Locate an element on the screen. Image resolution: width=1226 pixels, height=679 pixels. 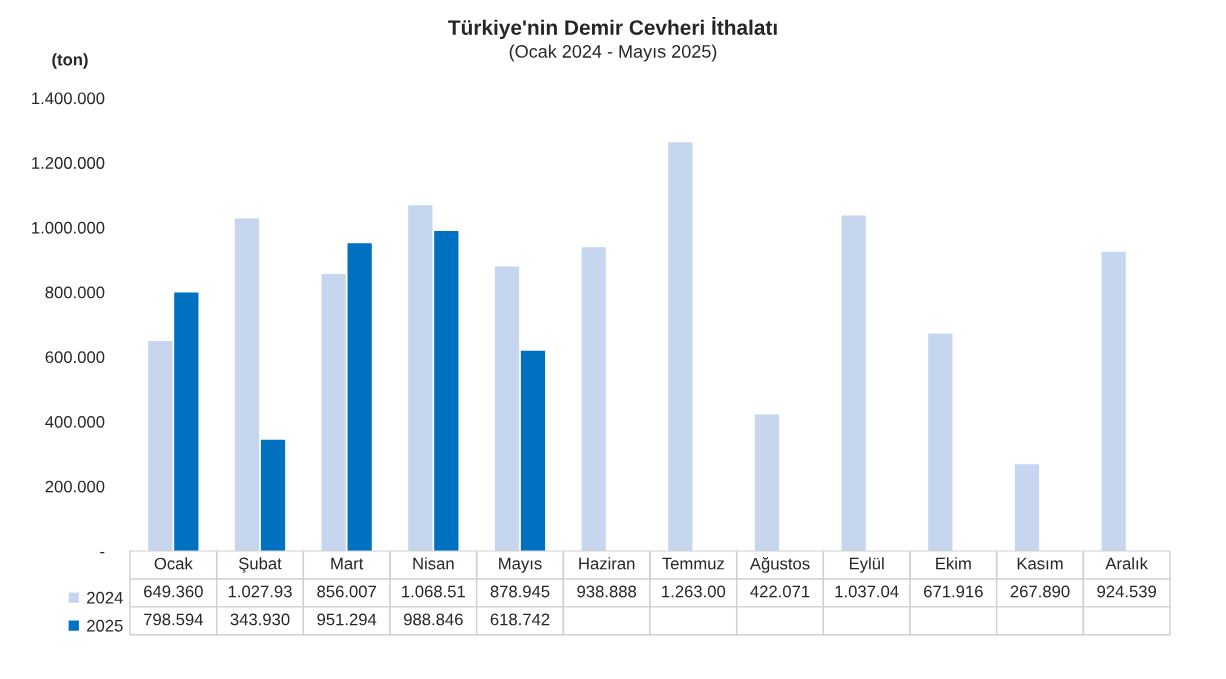
chart-title: Türkiye'nin Demir Cevheri İthalatı is located at coordinates (612, 28).